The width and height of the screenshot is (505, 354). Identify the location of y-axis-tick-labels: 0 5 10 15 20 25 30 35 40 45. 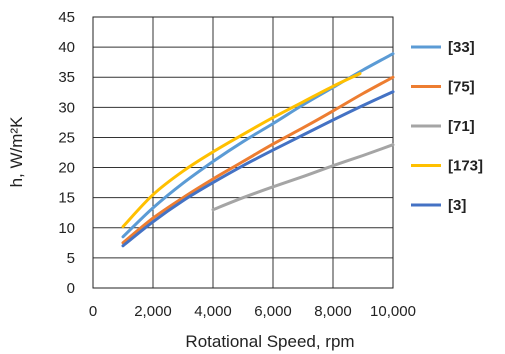
(66, 153).